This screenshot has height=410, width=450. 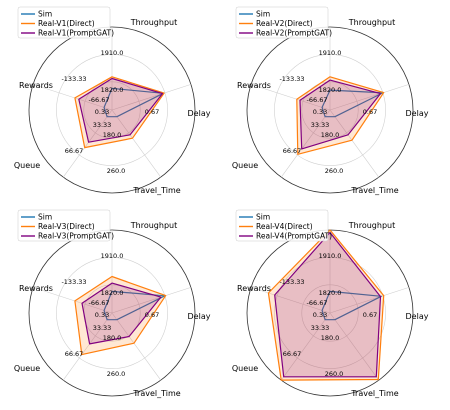 I want to click on series-polygon-real-v1-direct-, so click(x=119, y=112).